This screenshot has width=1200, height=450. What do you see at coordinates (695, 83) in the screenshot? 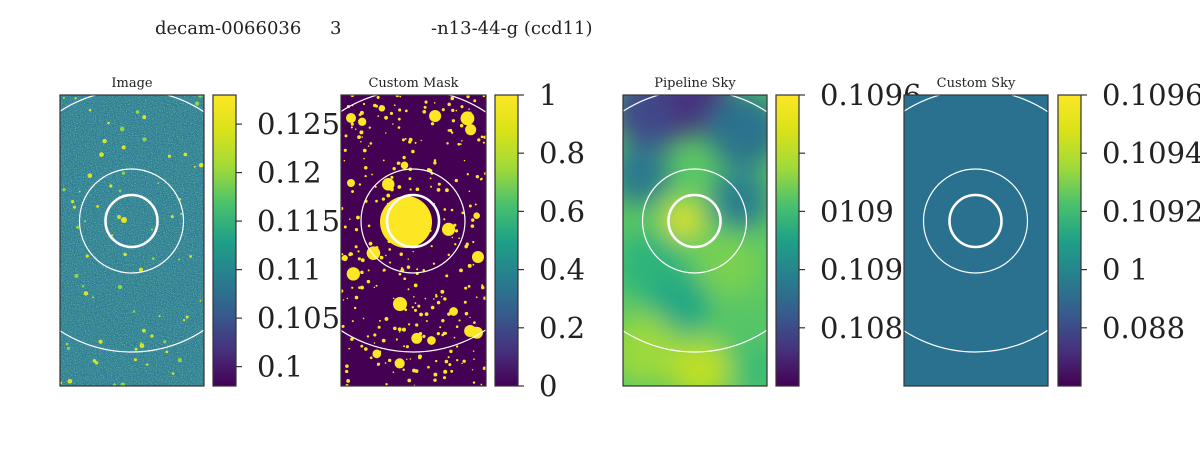
I see `panel-2-title: Pipeline Sky` at bounding box center [695, 83].